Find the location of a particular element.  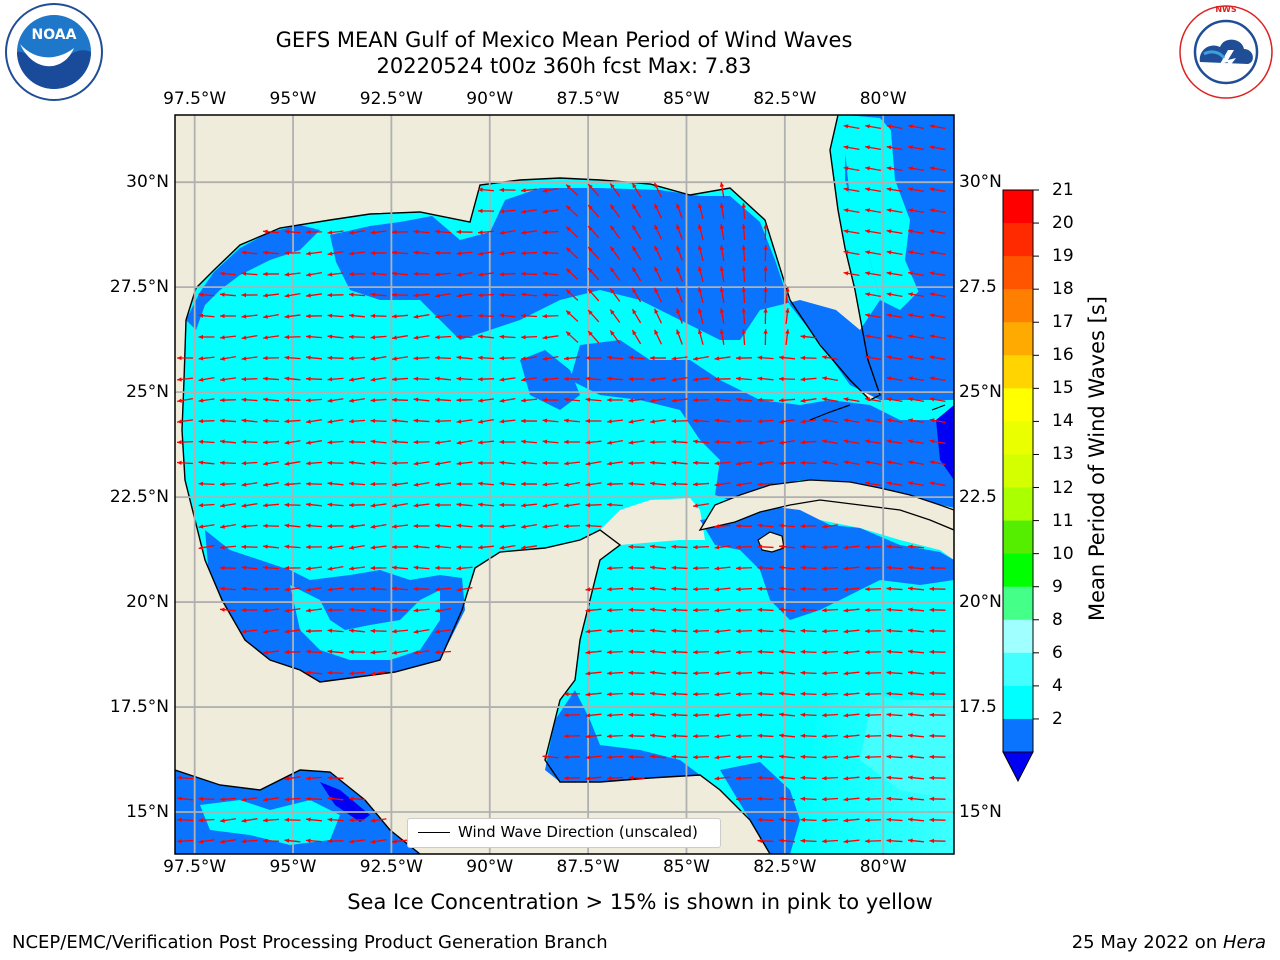

colorbar-extend-triangle is located at coordinates (1018, 767).